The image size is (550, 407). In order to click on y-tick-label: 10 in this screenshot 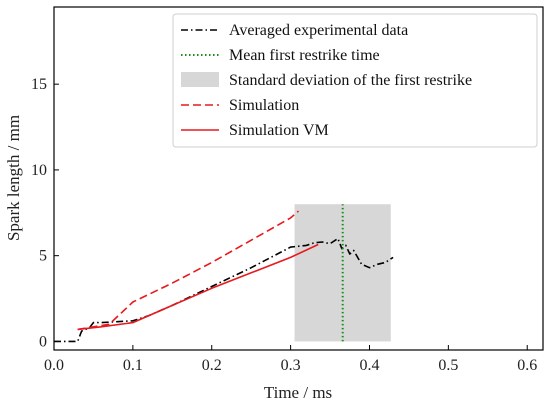, I will do `click(39, 170)`.